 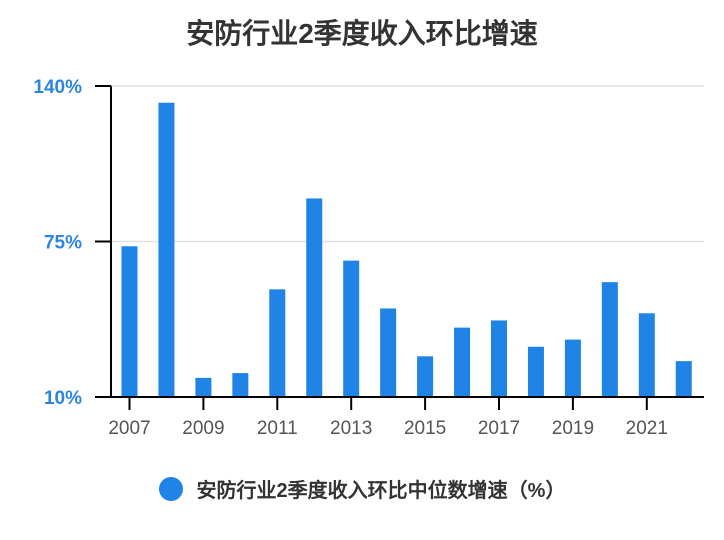 I want to click on bar-2022, so click(x=683, y=379).